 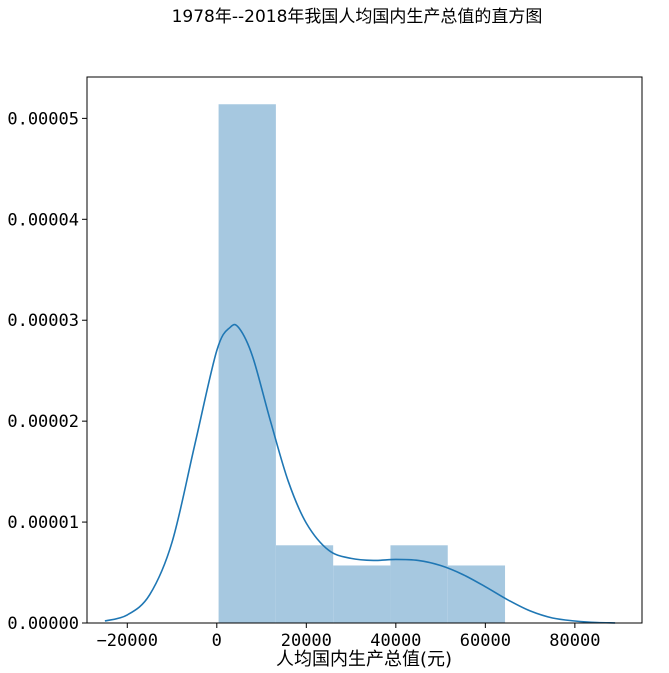 What do you see at coordinates (306, 641) in the screenshot?
I see `x-tick-label: 20000` at bounding box center [306, 641].